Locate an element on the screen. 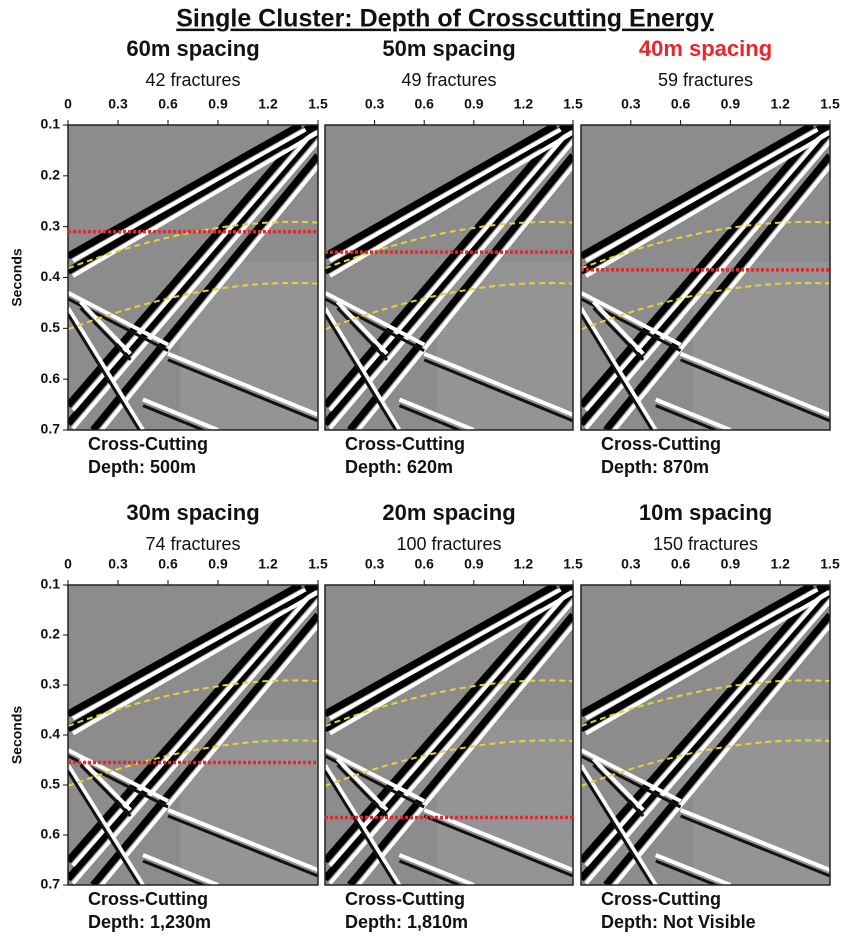 Image resolution: width=842 pixels, height=943 pixels. annotation: Depth: Not Visible is located at coordinates (678, 922).